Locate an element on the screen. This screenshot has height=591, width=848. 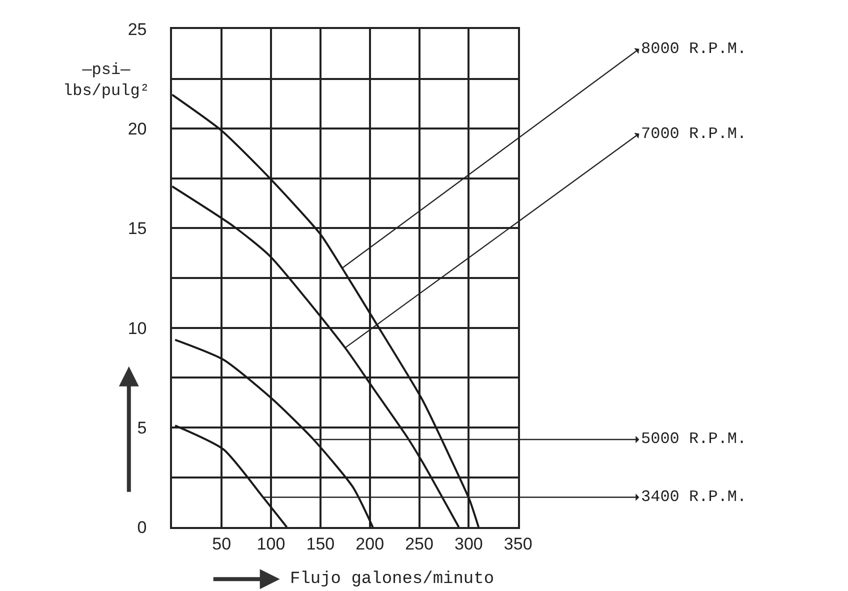
y-tick-label: 5 is located at coordinates (142, 428).